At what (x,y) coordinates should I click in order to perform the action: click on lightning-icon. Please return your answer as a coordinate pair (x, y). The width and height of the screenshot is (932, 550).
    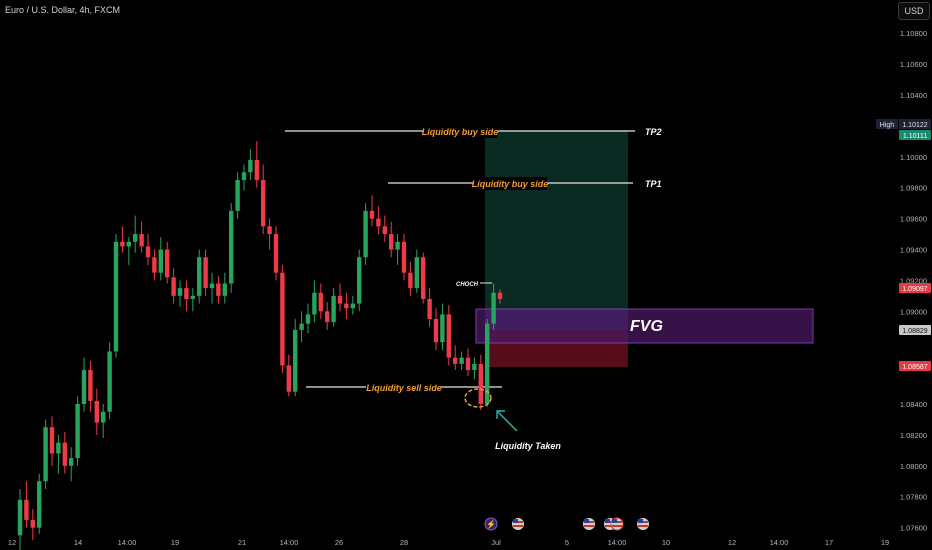
    Looking at the image, I should click on (491, 524).